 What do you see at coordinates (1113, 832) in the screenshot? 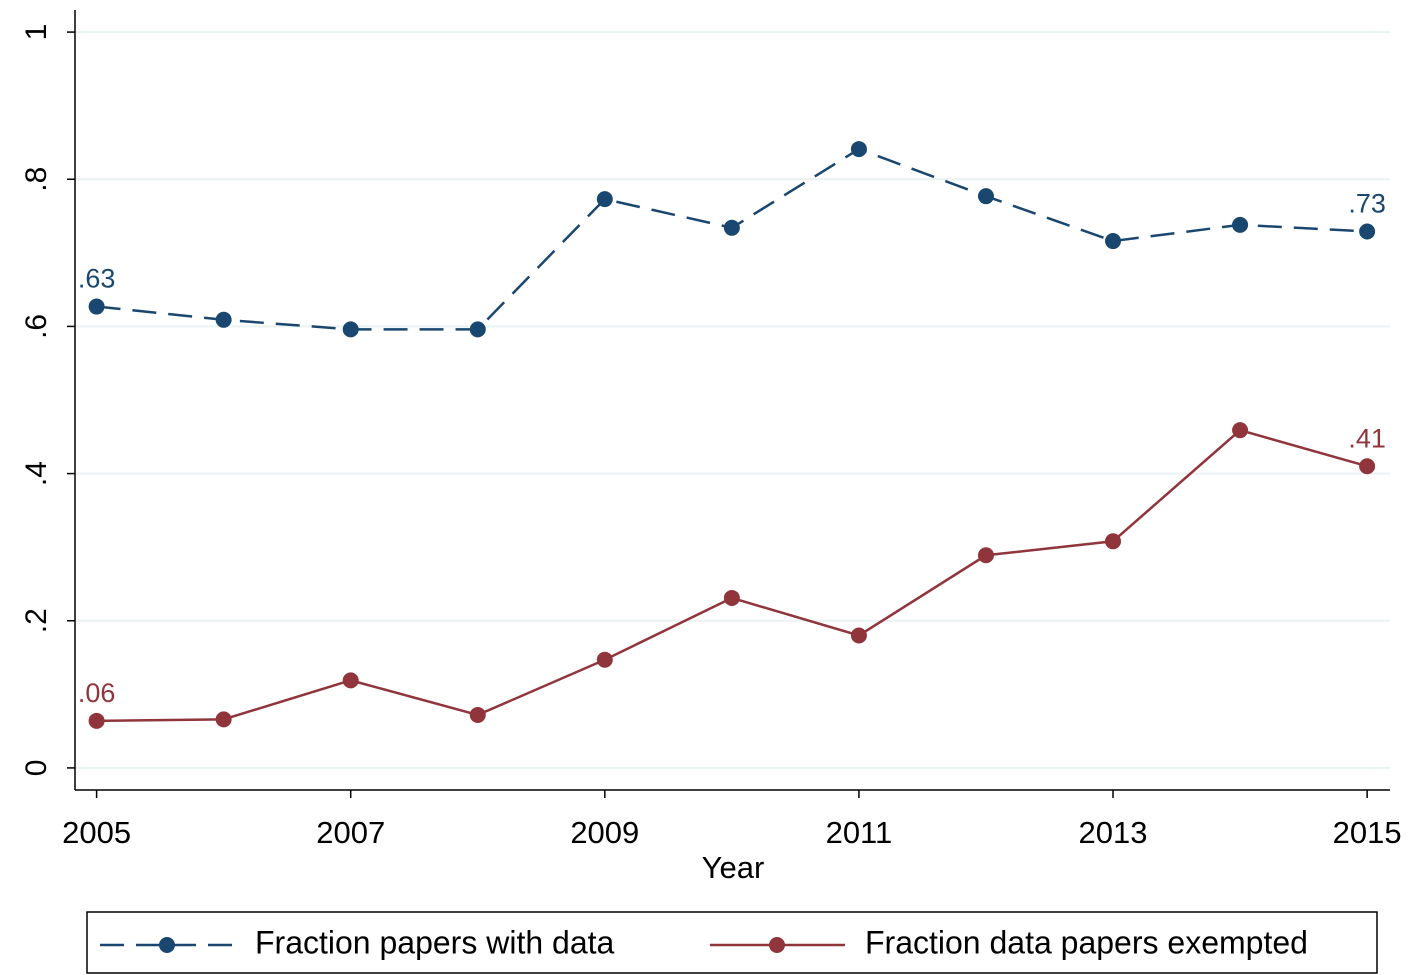
I see `x-tick-label: 2013` at bounding box center [1113, 832].